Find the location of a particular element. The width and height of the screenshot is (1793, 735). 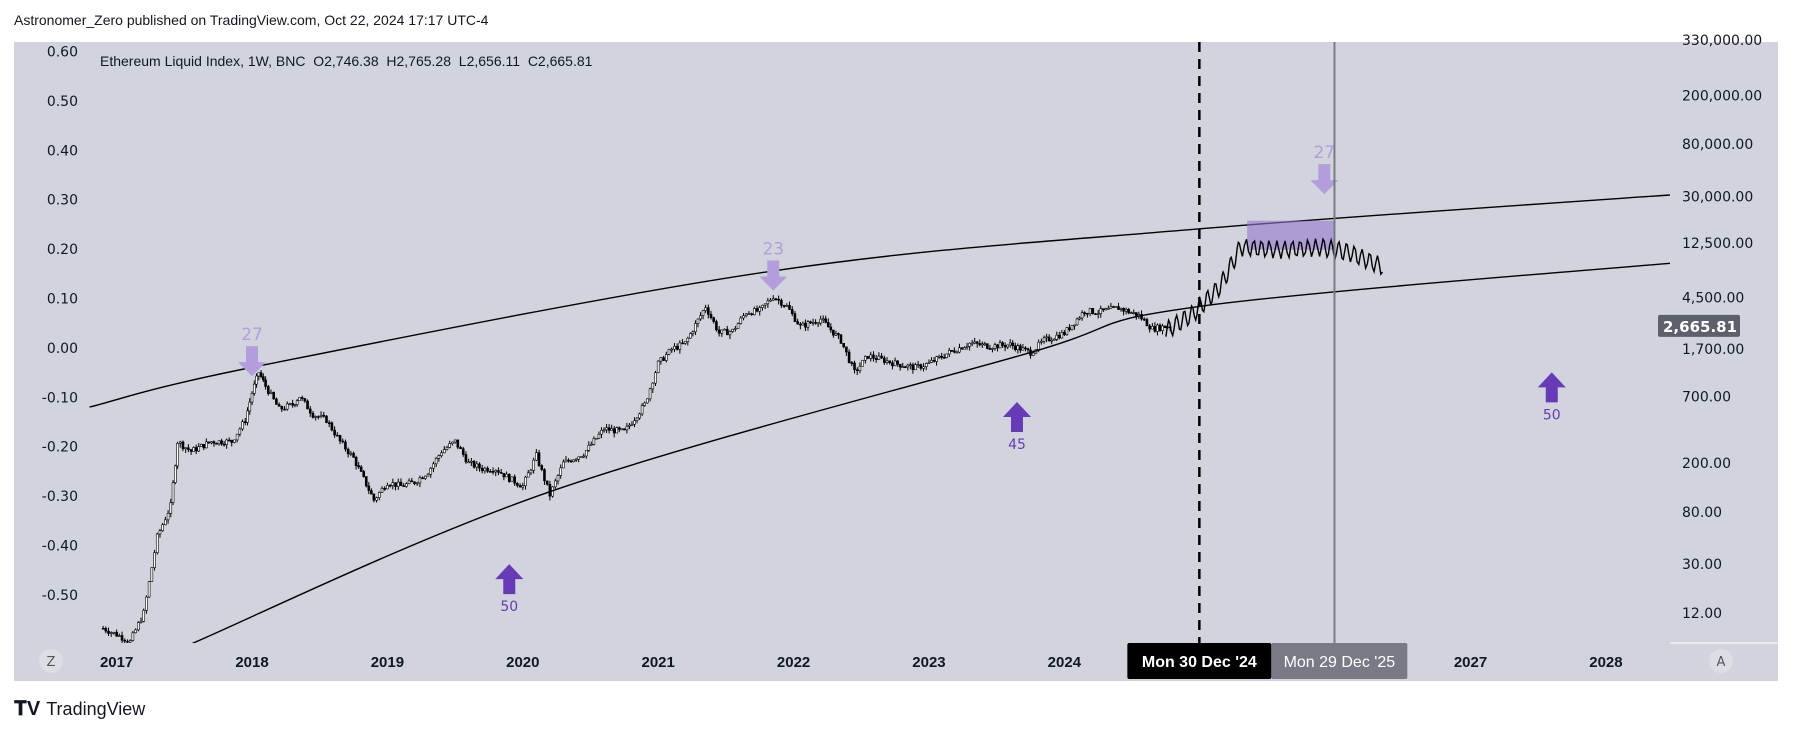

right-axis-tick-label: 80,000.00 is located at coordinates (1717, 145).